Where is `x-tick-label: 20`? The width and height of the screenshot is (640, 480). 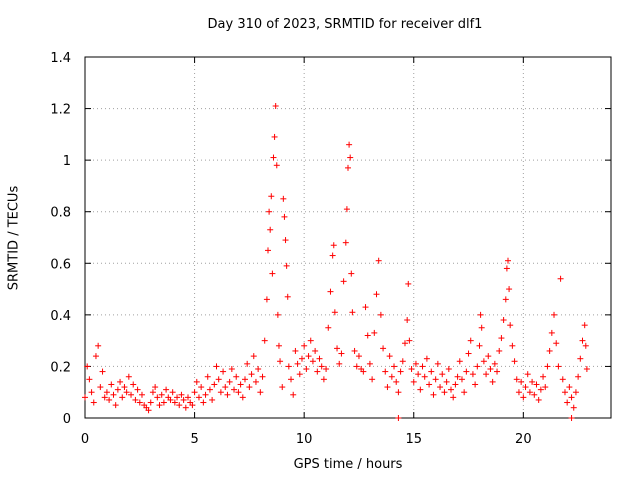 x-tick-label: 20 is located at coordinates (523, 439).